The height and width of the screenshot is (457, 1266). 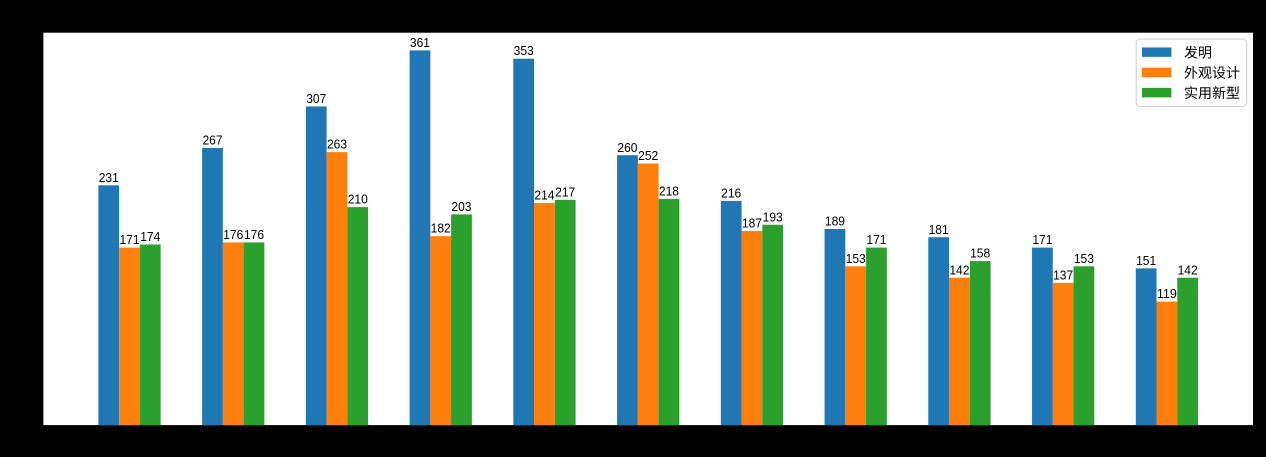 I want to click on svg-text: 260, so click(x=627, y=147).